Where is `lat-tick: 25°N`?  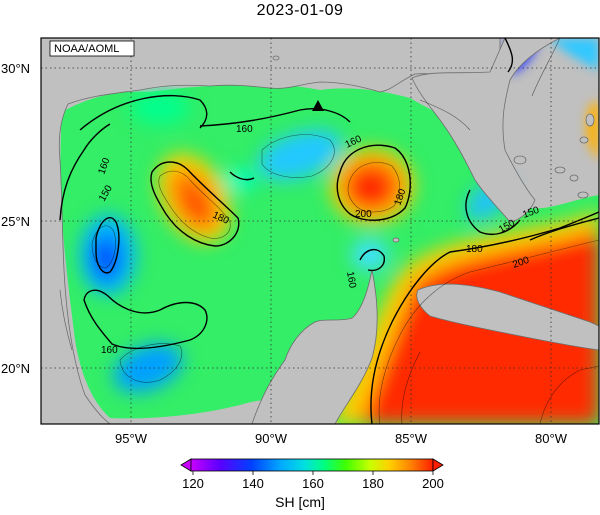 lat-tick: 25°N is located at coordinates (15, 221).